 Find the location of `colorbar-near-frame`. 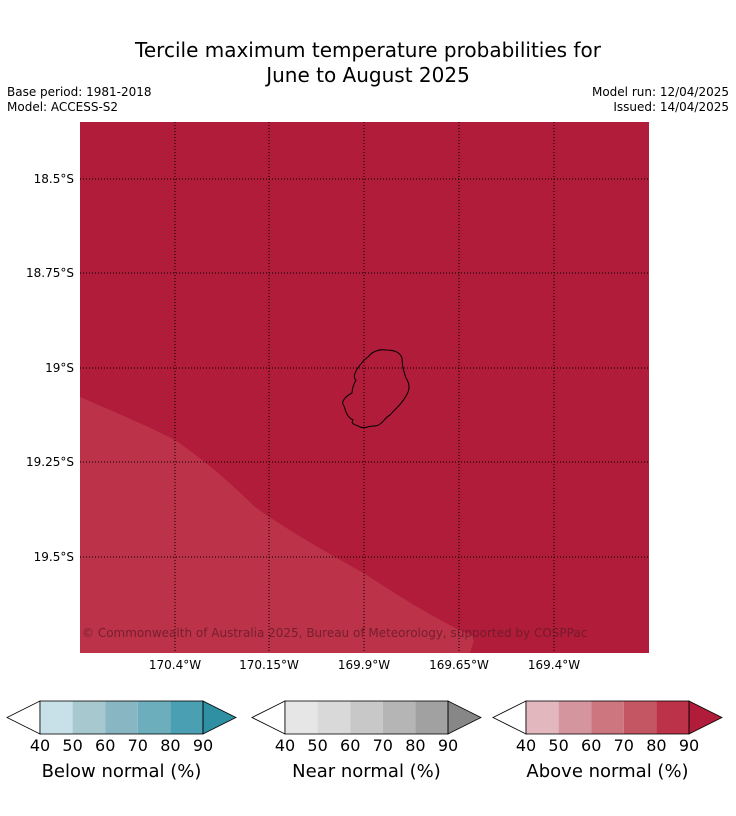

colorbar-near-frame is located at coordinates (366, 717).